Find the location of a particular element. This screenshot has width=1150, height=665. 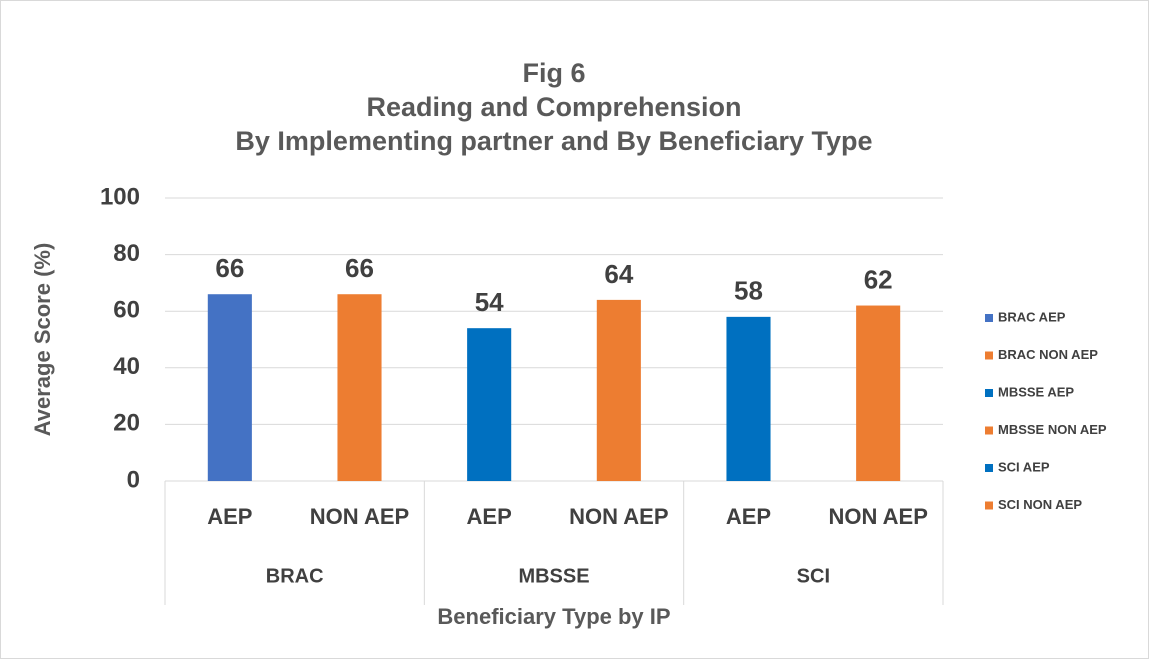

y-tick-label: 0 is located at coordinates (133, 479).